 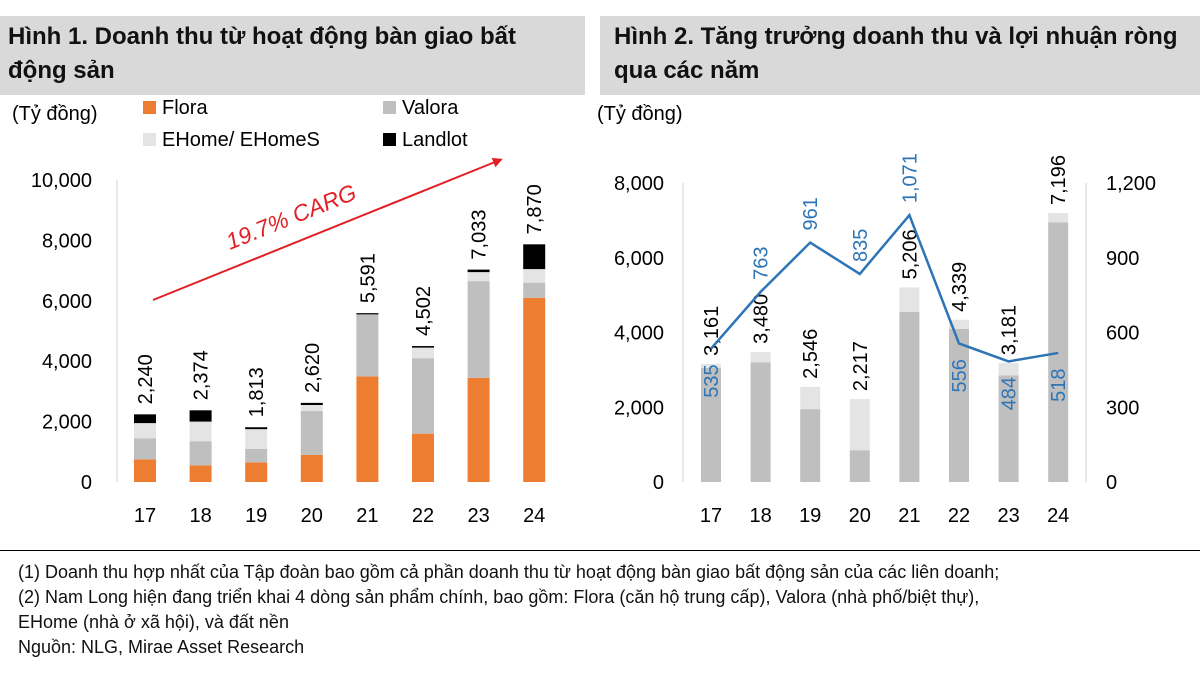 What do you see at coordinates (762, 319) in the screenshot?
I see `figure2-bar-label: 3,480` at bounding box center [762, 319].